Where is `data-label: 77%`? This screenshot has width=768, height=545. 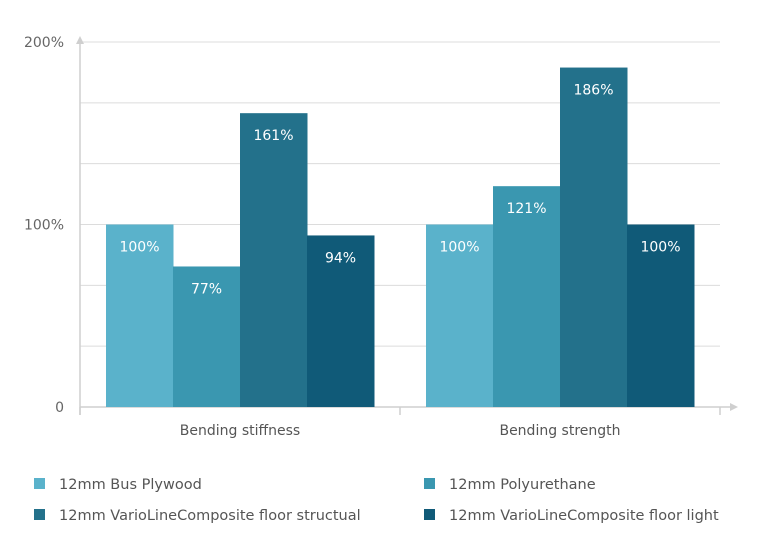 data-label: 77% is located at coordinates (206, 289).